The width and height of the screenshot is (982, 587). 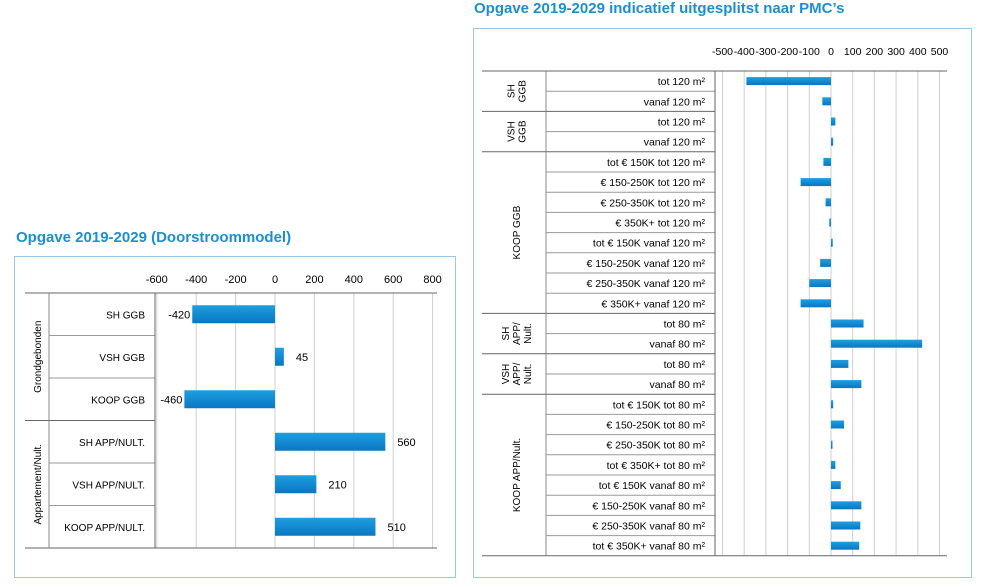 I want to click on data-label: -460, so click(x=171, y=400).